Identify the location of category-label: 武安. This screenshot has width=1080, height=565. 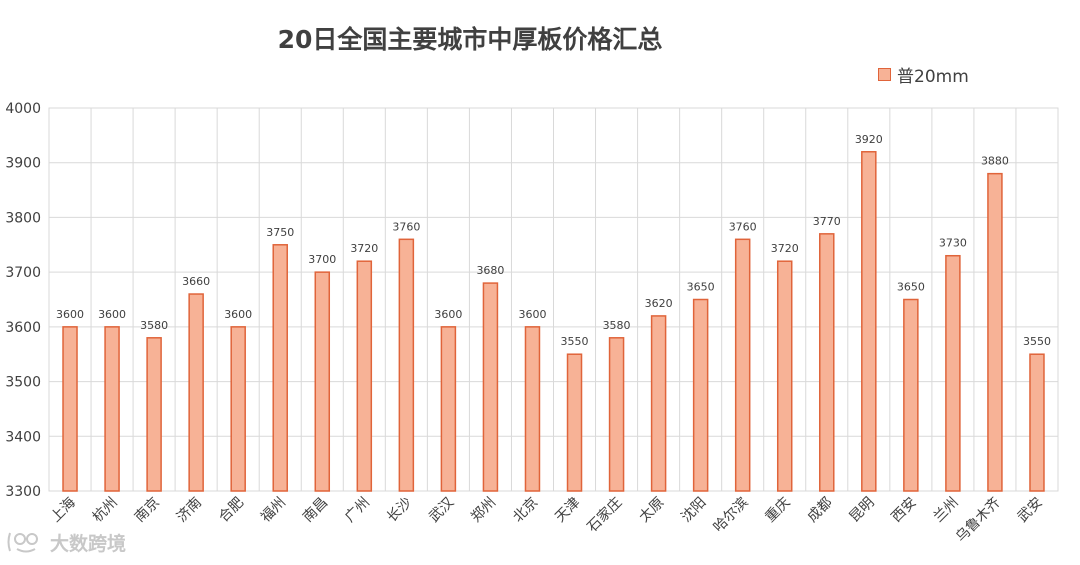
(1030, 510).